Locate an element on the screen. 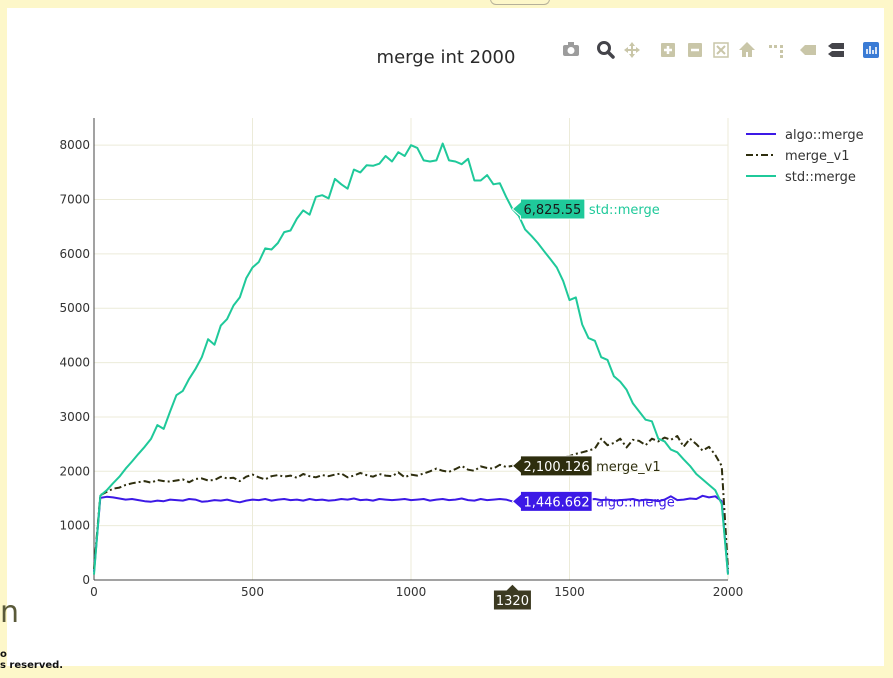 This screenshot has width=893, height=678. hover-closest-icon is located at coordinates (808, 50).